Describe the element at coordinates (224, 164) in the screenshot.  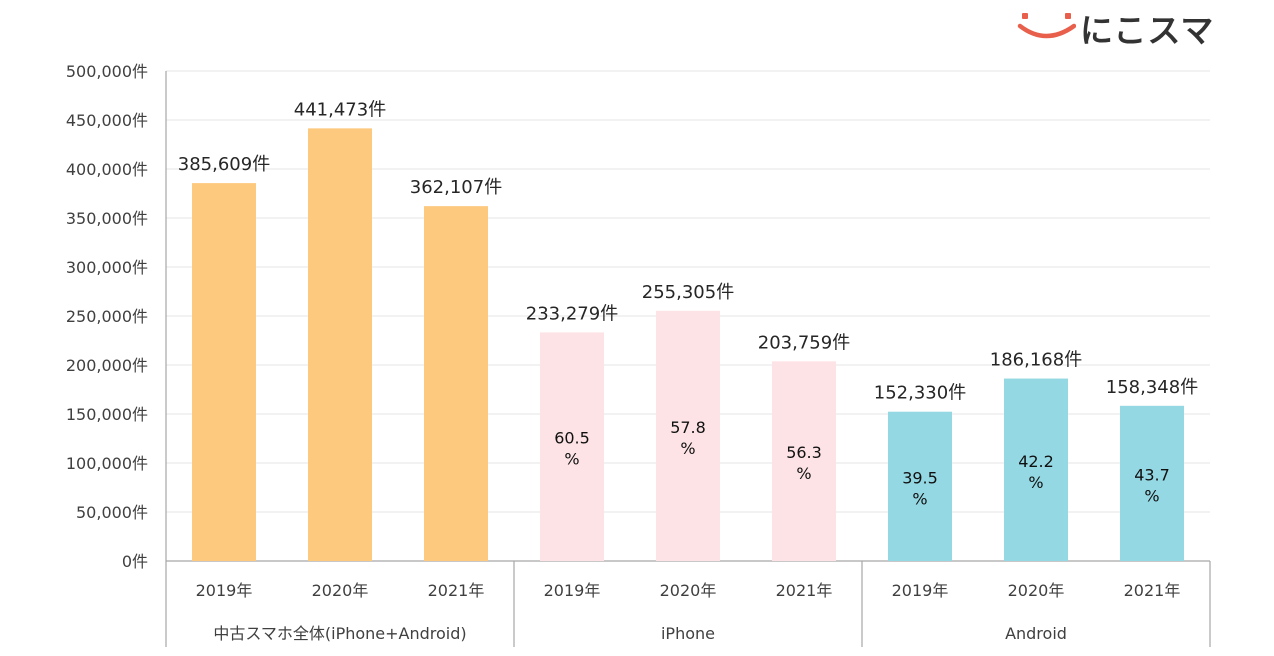
I see `data-label: 385,609件` at that location.